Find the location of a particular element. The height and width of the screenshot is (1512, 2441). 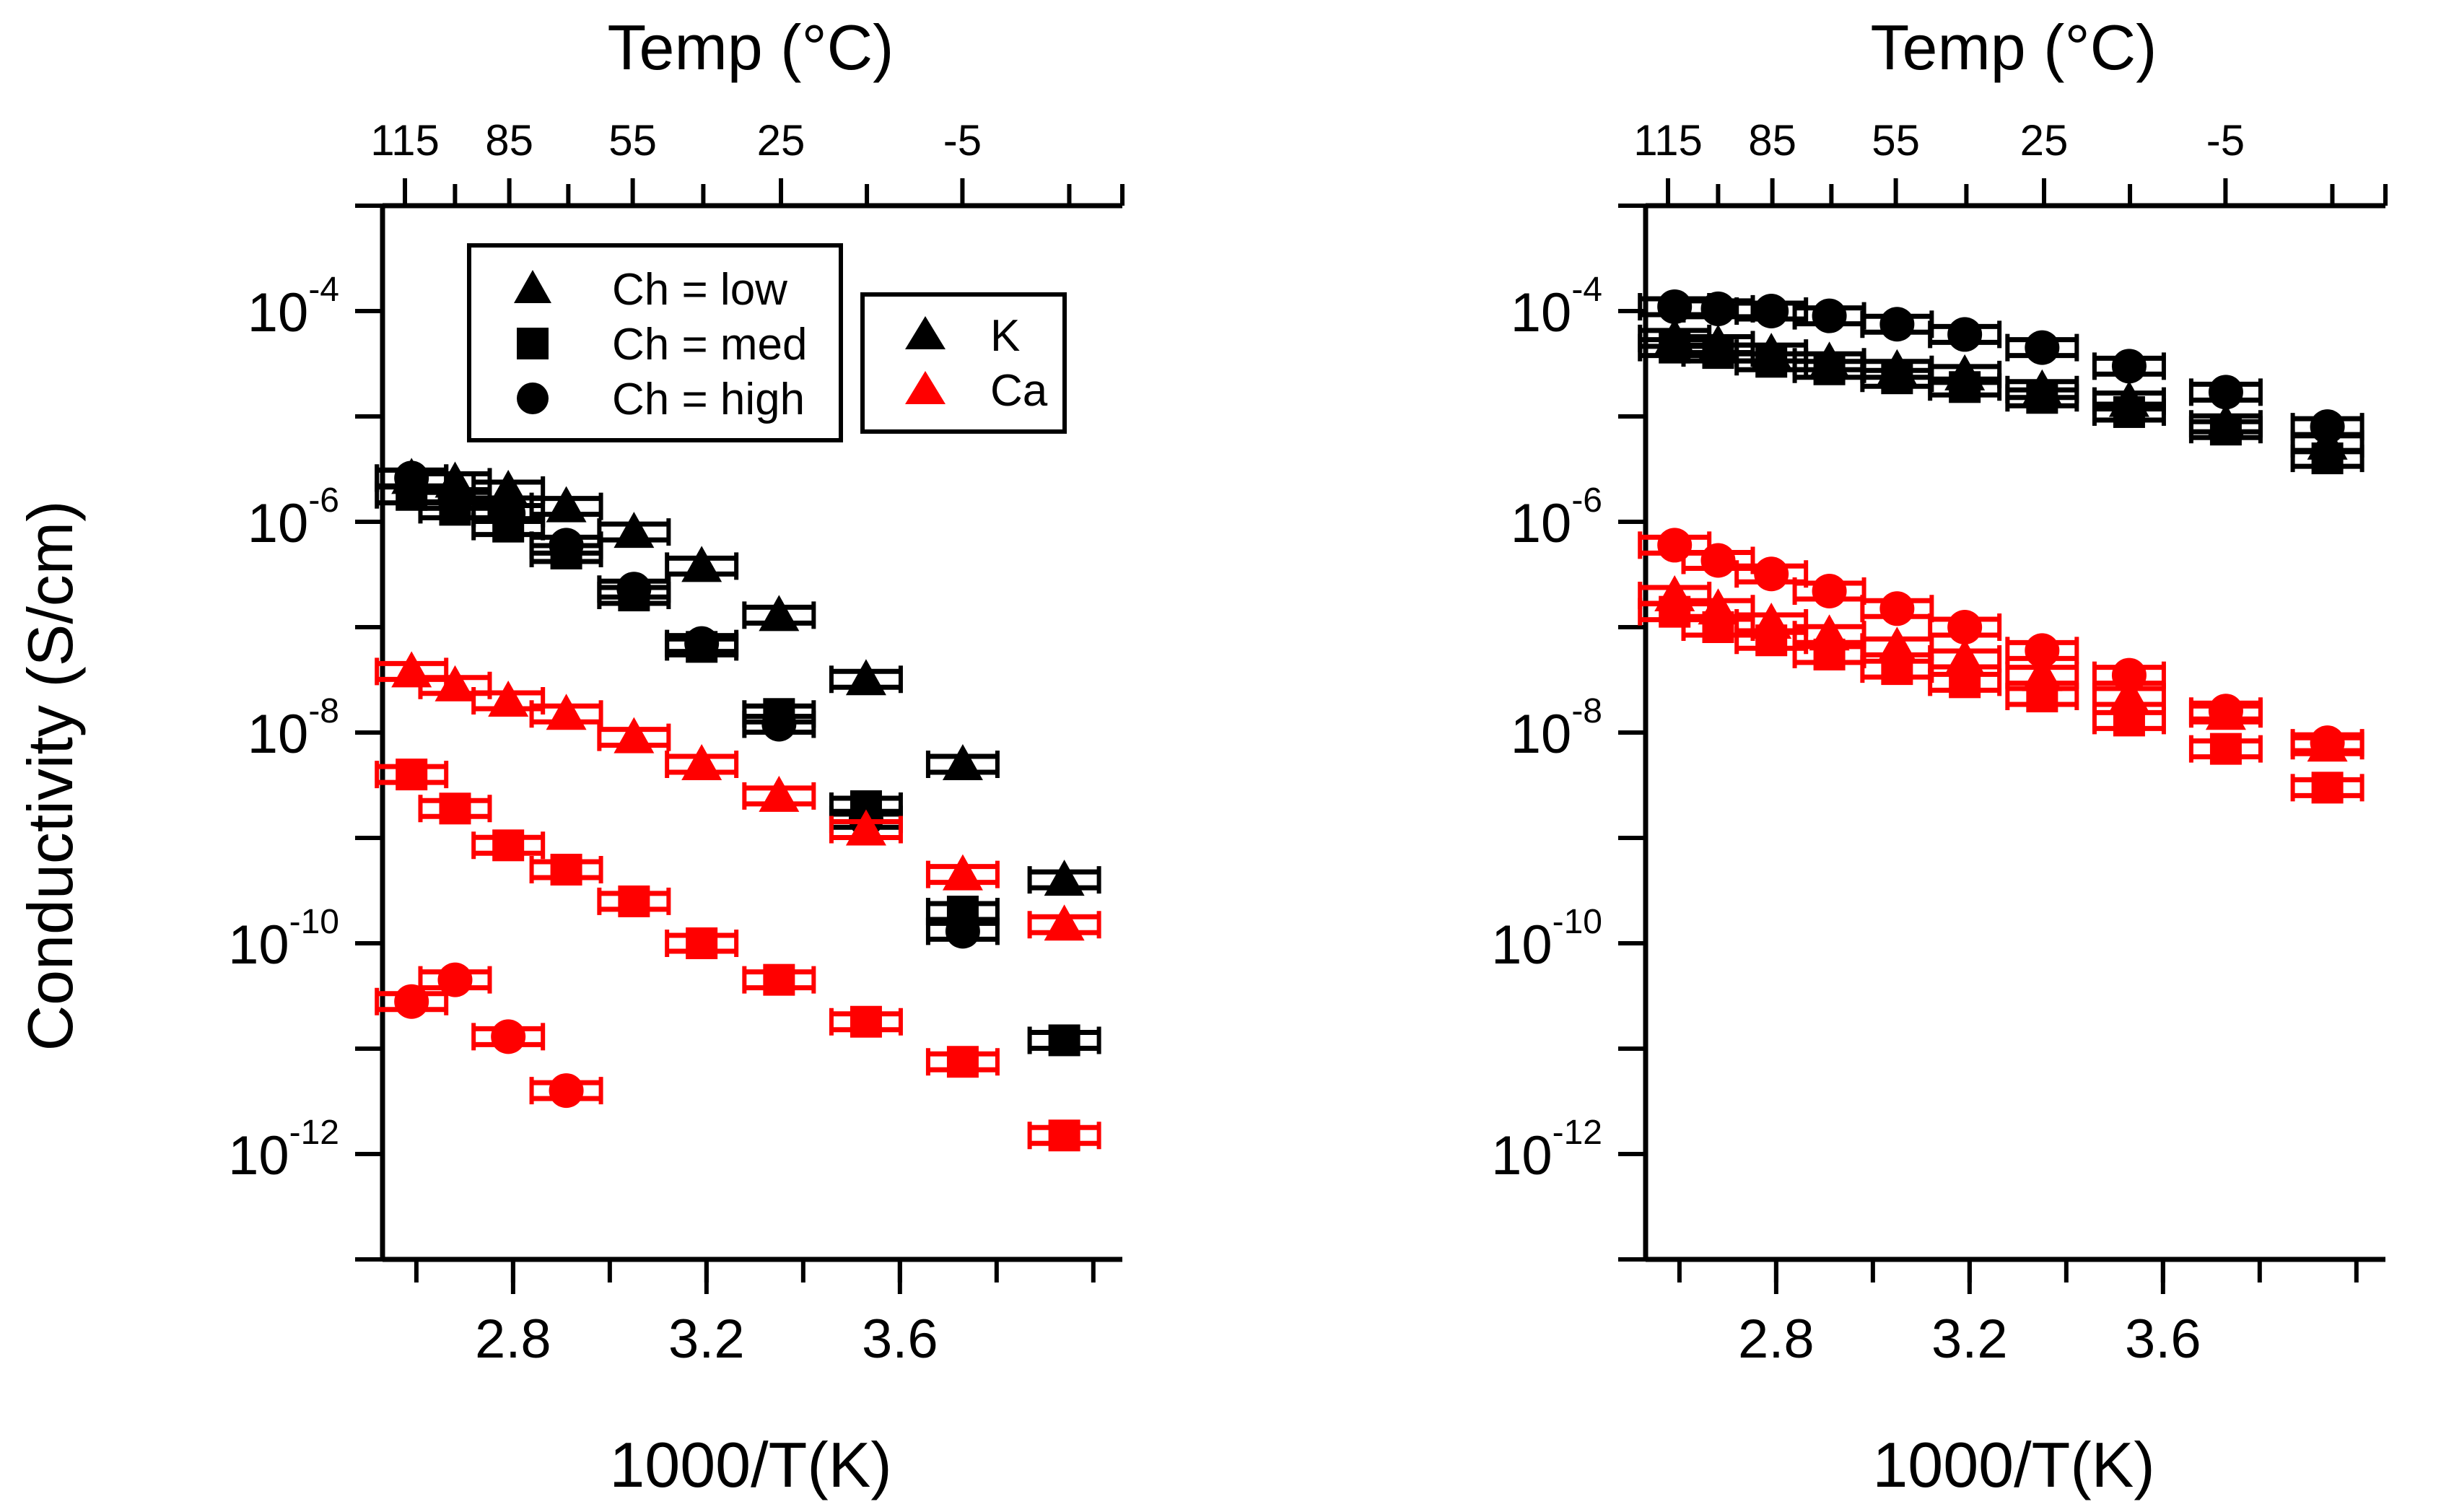

y-tick-exponent: -10 is located at coordinates (1577, 922).